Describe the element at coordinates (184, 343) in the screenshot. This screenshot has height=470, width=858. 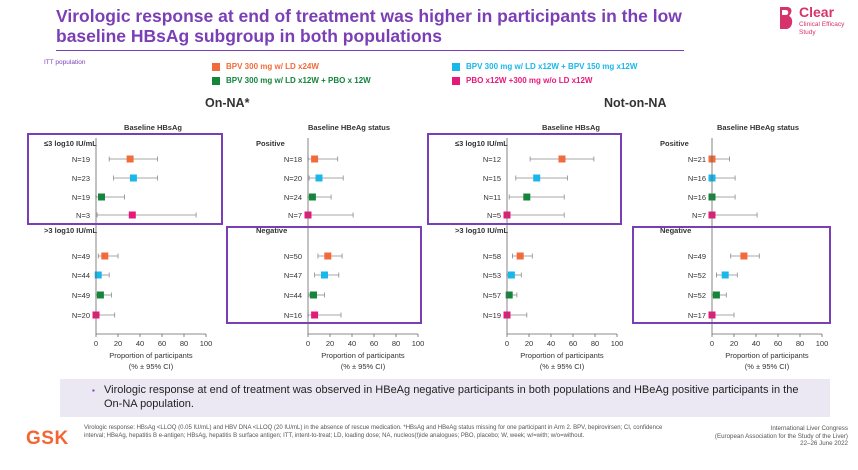
I see `pop0-panel0-x-tick-label: 80` at that location.